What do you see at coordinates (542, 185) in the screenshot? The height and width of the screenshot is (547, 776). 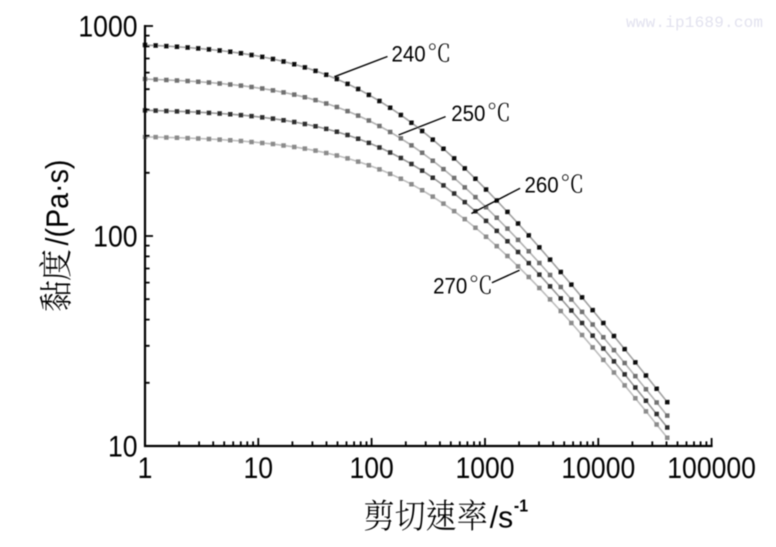 I see `svg-text: 260` at bounding box center [542, 185].